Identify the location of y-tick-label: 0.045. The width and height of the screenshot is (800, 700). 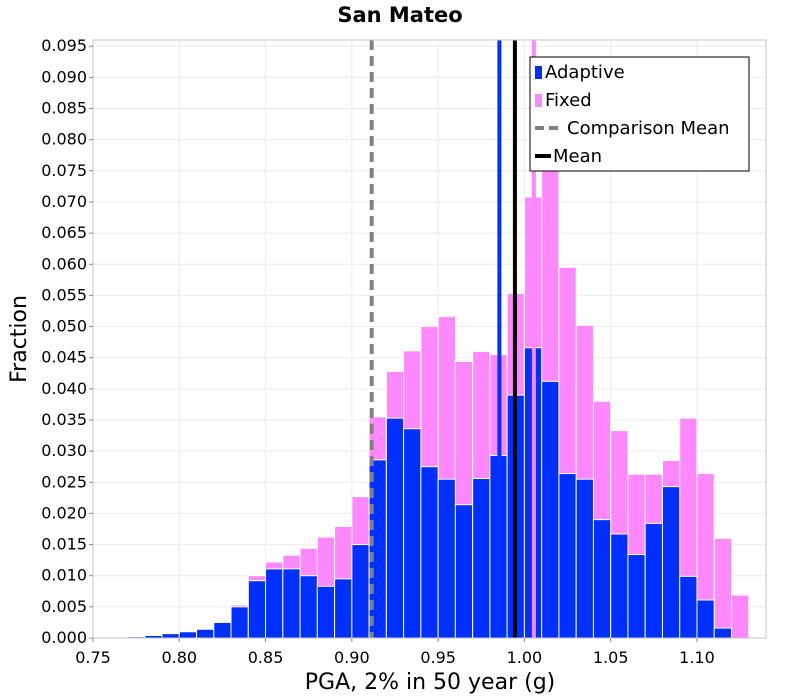
(64, 357).